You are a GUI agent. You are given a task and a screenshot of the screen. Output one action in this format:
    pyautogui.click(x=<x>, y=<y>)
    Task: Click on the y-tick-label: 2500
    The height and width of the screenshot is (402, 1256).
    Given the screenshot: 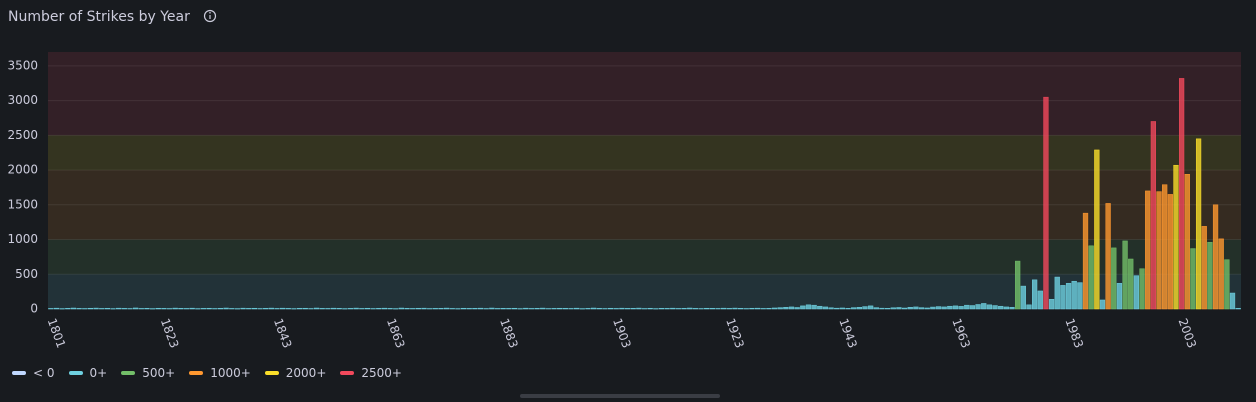 What is the action you would take?
    pyautogui.click(x=22, y=135)
    